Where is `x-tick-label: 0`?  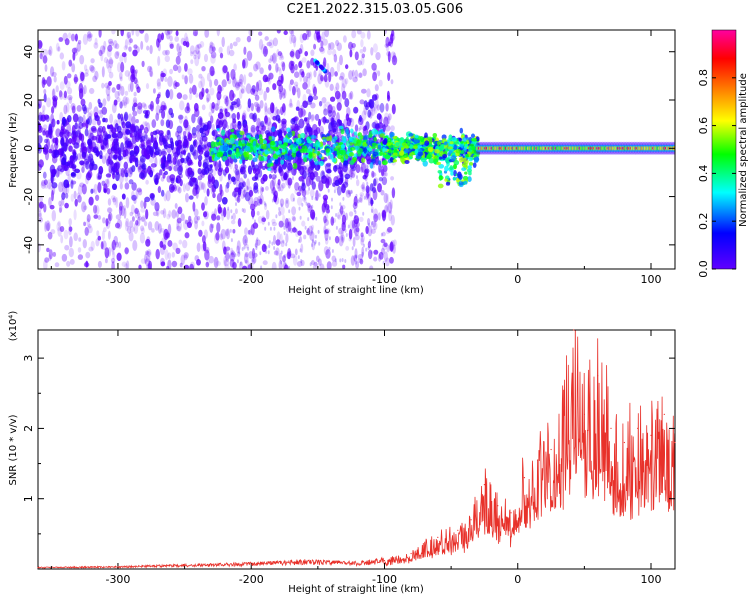
x-tick-label: 0 is located at coordinates (517, 279).